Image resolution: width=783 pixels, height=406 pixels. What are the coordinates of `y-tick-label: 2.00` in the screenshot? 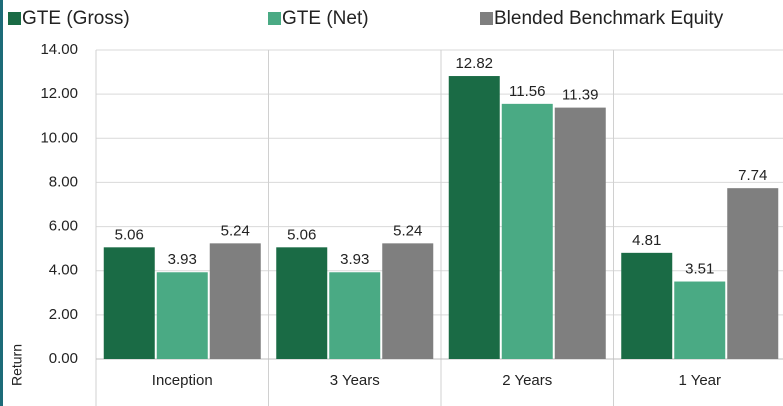 It's located at (63, 314).